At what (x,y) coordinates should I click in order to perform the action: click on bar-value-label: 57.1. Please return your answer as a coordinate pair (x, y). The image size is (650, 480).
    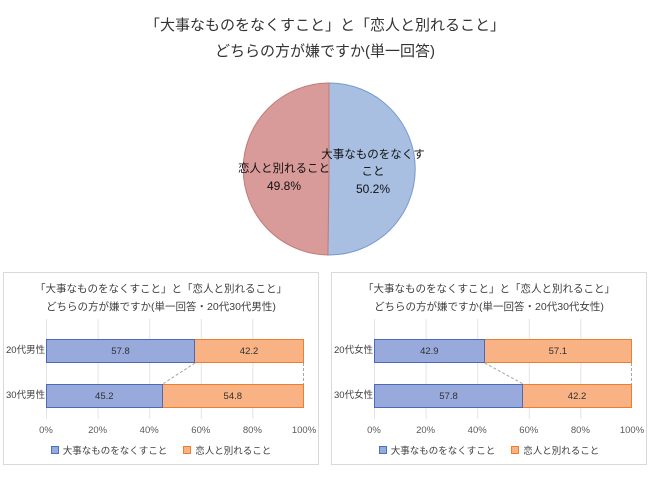
    Looking at the image, I should click on (558, 351).